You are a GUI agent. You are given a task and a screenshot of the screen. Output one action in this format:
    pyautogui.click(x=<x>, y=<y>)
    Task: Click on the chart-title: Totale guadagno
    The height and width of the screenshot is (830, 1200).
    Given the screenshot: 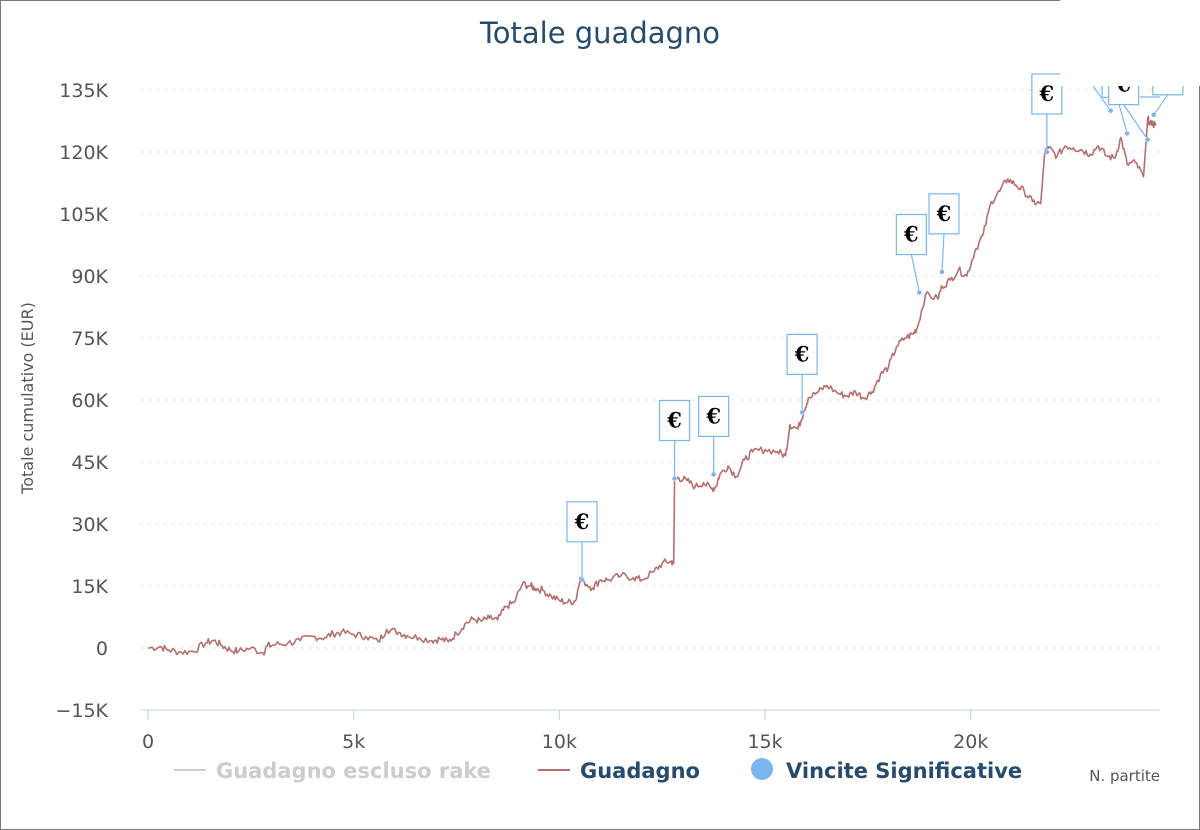 What is the action you would take?
    pyautogui.click(x=599, y=33)
    